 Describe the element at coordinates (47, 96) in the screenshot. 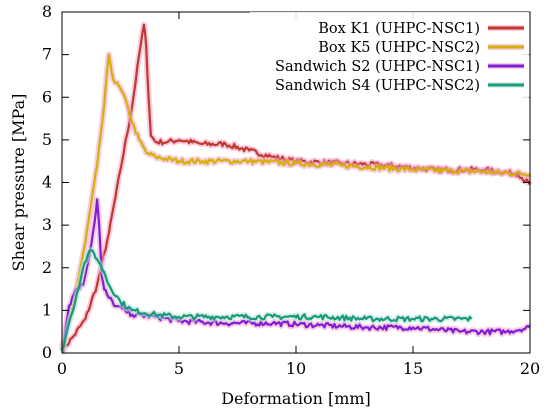

I see `y-tick-label: 6` at that location.